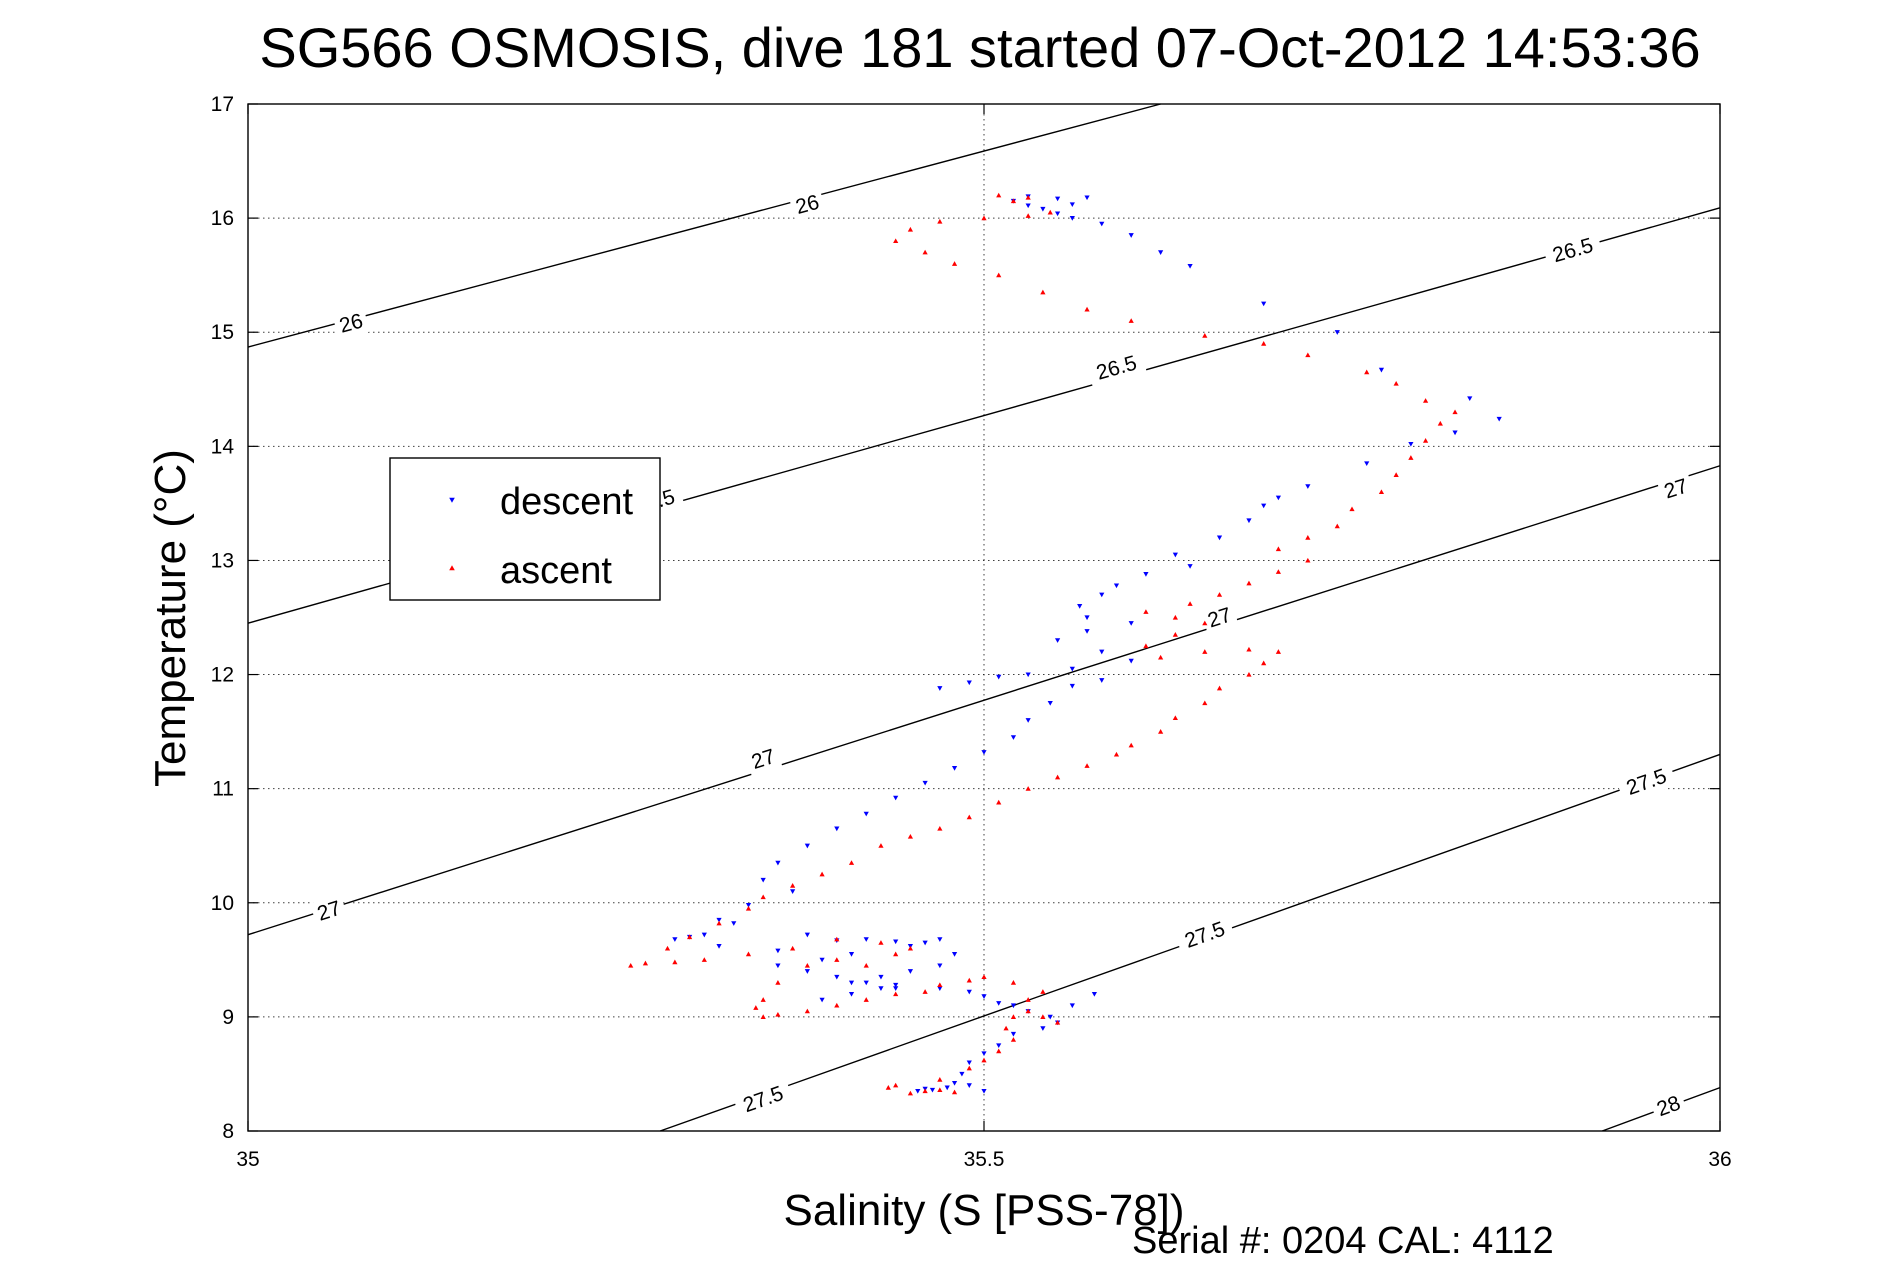 The image size is (1891, 1262). What do you see at coordinates (222, 903) in the screenshot?
I see `y-tick-label: 10` at bounding box center [222, 903].